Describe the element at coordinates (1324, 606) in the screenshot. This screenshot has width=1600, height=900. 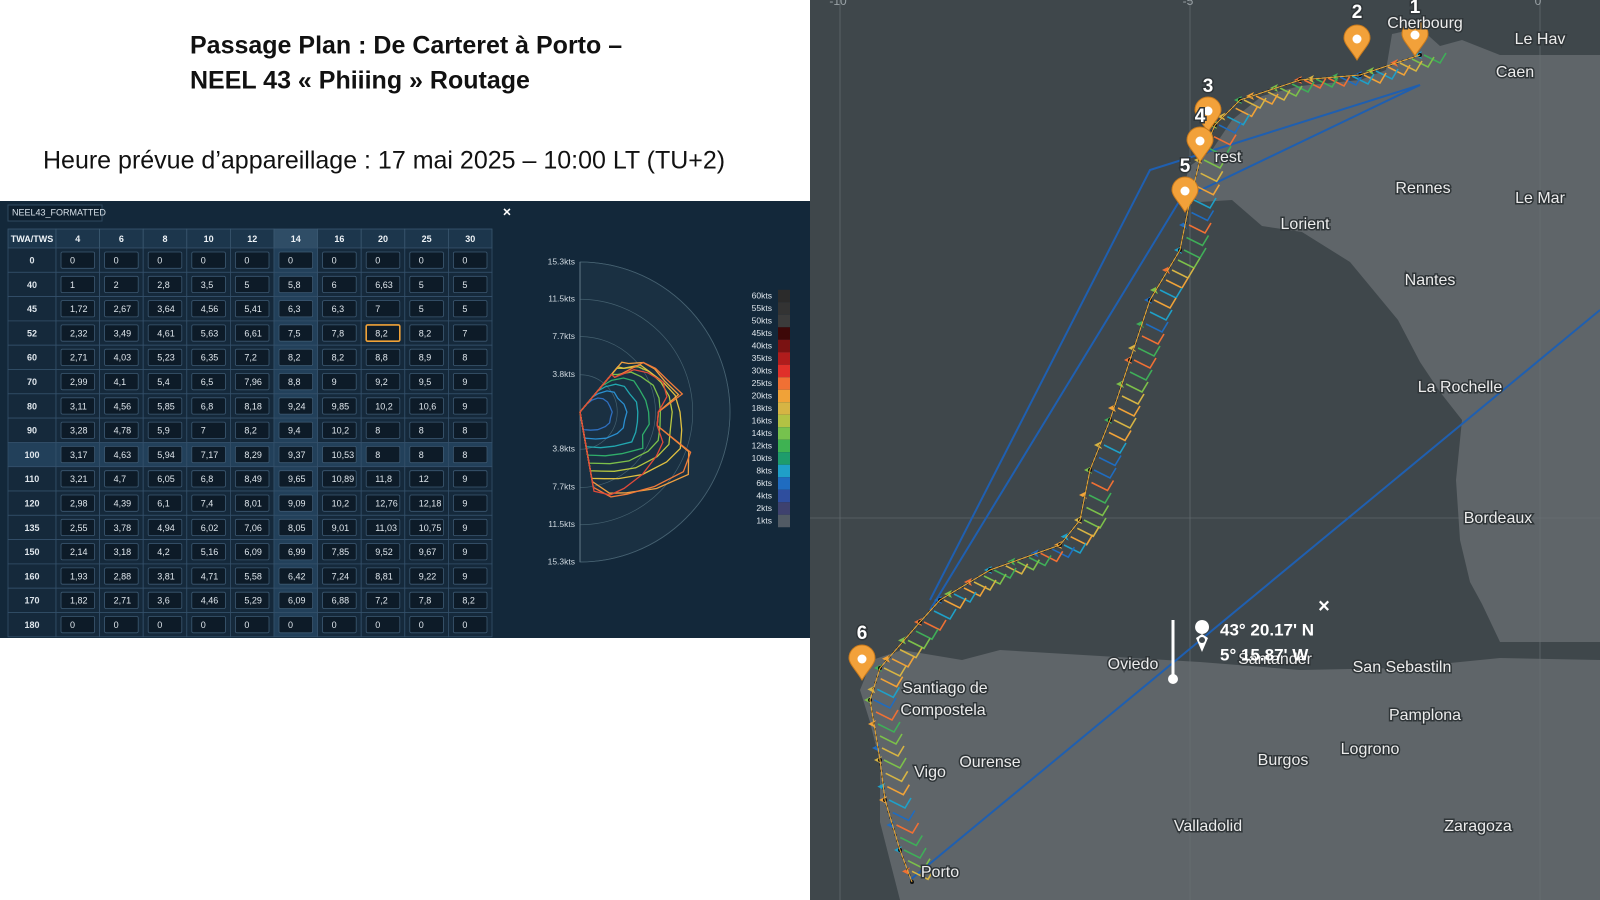
I see `popup-close: ×` at that location.